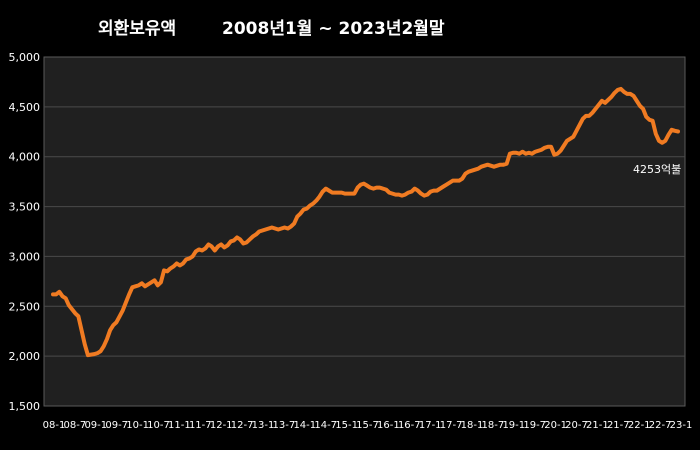 This screenshot has width=700, height=450. What do you see at coordinates (75, 425) in the screenshot?
I see `x-tick-label: 08-7` at bounding box center [75, 425].